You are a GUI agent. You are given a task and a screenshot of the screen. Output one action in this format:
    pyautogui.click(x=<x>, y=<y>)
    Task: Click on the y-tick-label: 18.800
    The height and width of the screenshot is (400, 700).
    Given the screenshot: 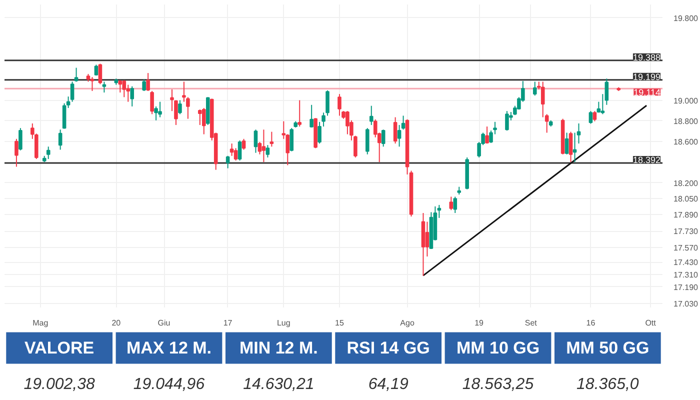 What is the action you would take?
    pyautogui.click(x=686, y=121)
    